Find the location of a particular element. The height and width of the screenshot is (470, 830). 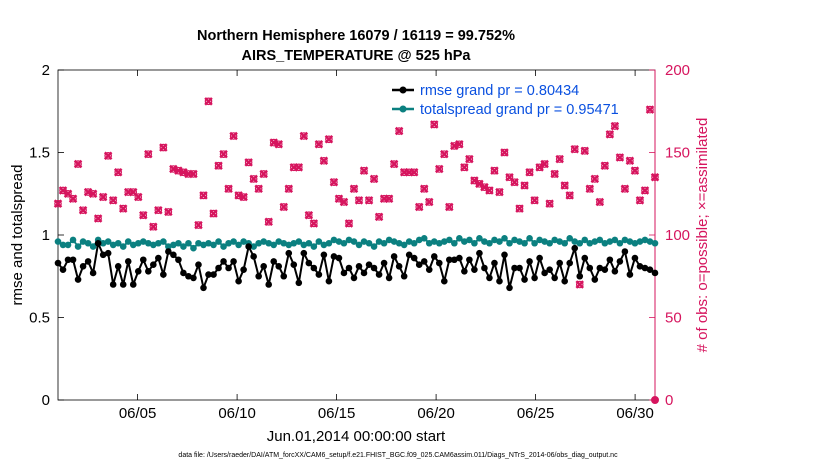

legend-totalspread-label: totalspread grand pr = 0.95471 is located at coordinates (519, 110).